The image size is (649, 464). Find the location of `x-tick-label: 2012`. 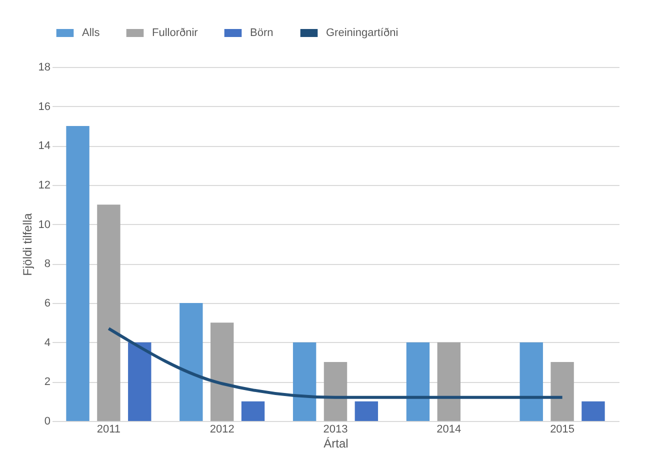

x-tick-label: 2012 is located at coordinates (222, 430).